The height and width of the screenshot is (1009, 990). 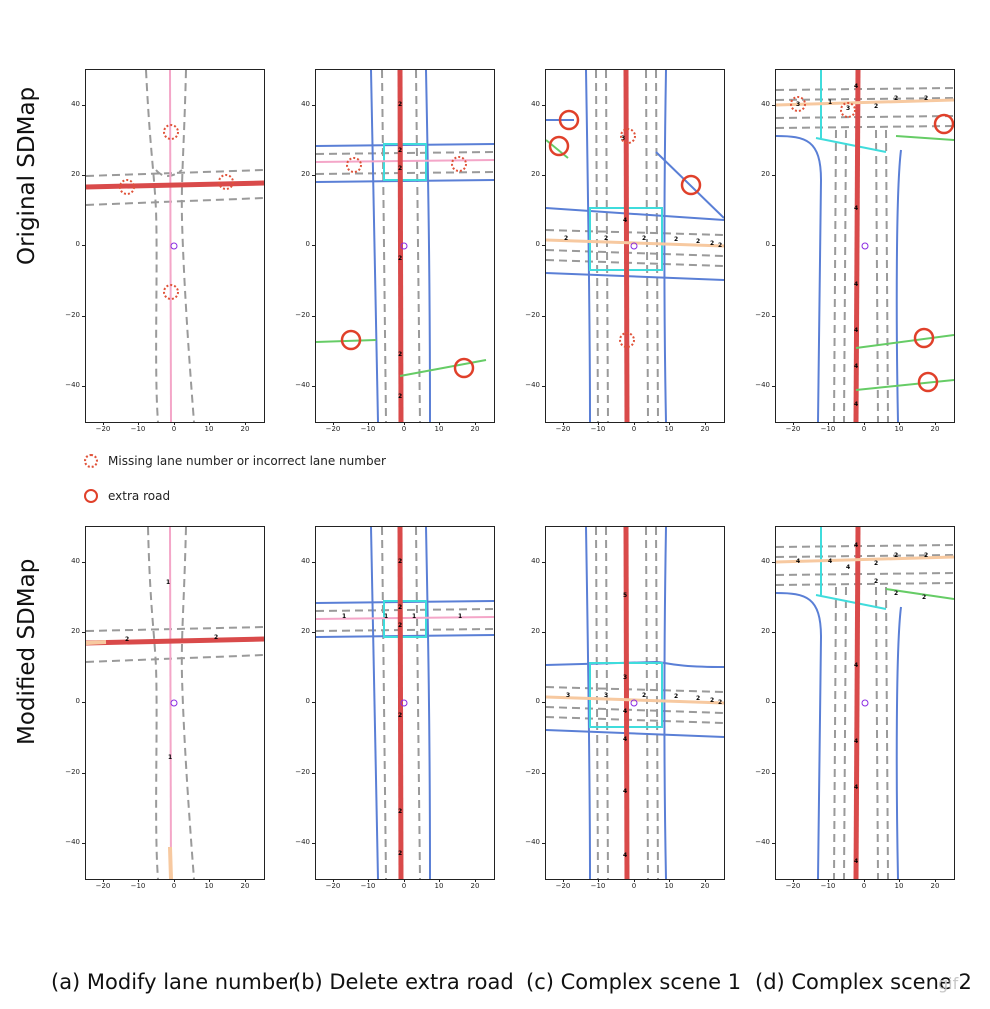 I want to click on caption-c: (c) Complex scene 1, so click(x=634, y=982).